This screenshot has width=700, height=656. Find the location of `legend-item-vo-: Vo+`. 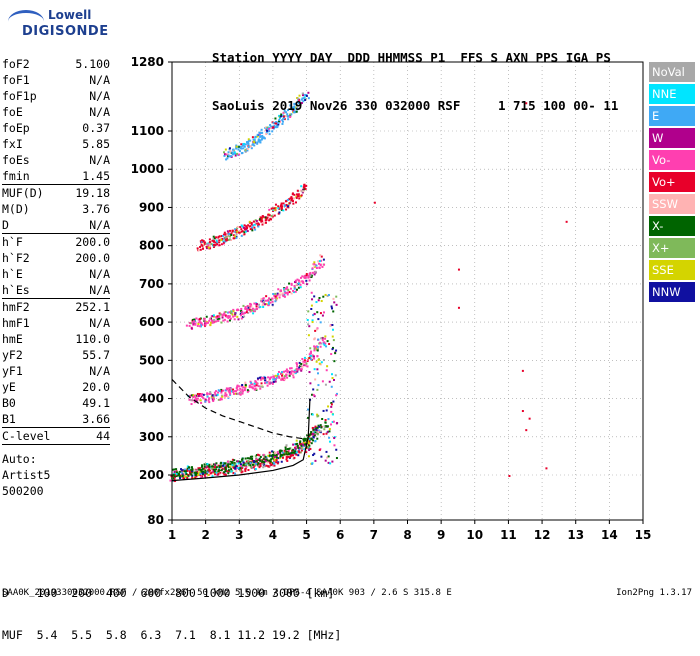

legend-item-vo-: Vo+ is located at coordinates (672, 182).